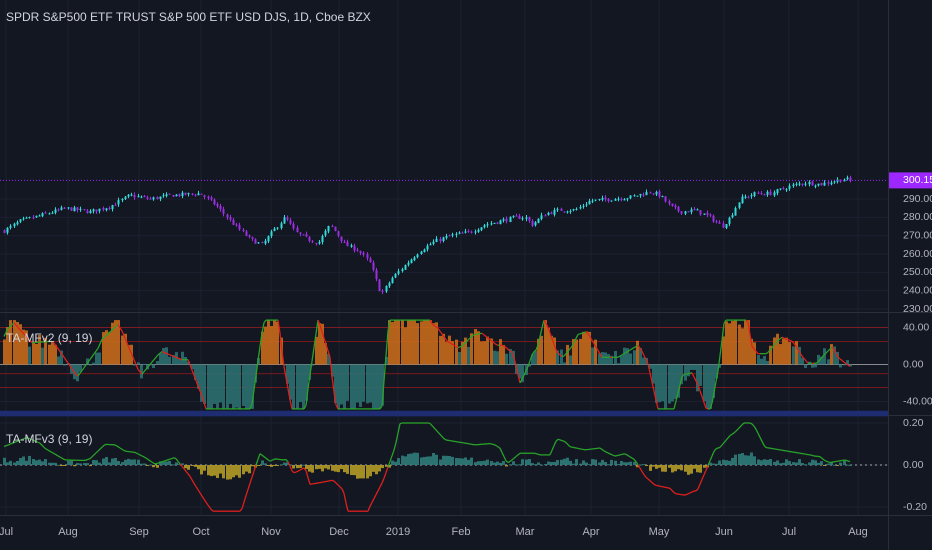 Image resolution: width=932 pixels, height=550 pixels. What do you see at coordinates (6, 532) in the screenshot?
I see `time-tick-label: Jul` at bounding box center [6, 532].